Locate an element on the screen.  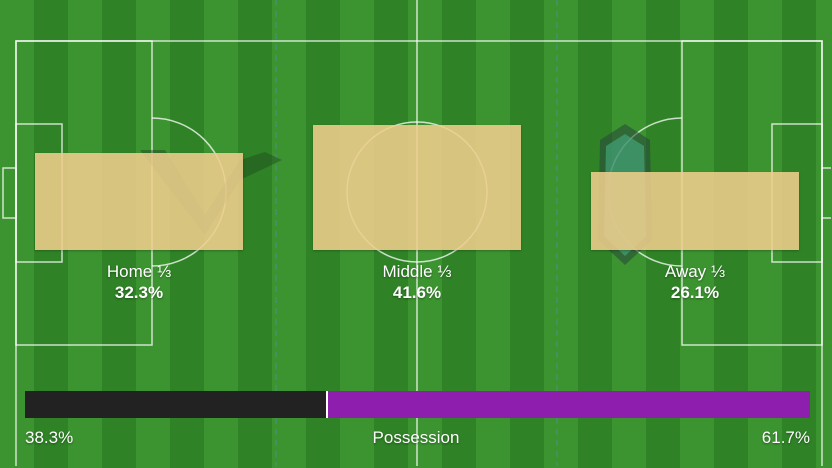
away-third-bar is located at coordinates (695, 210).